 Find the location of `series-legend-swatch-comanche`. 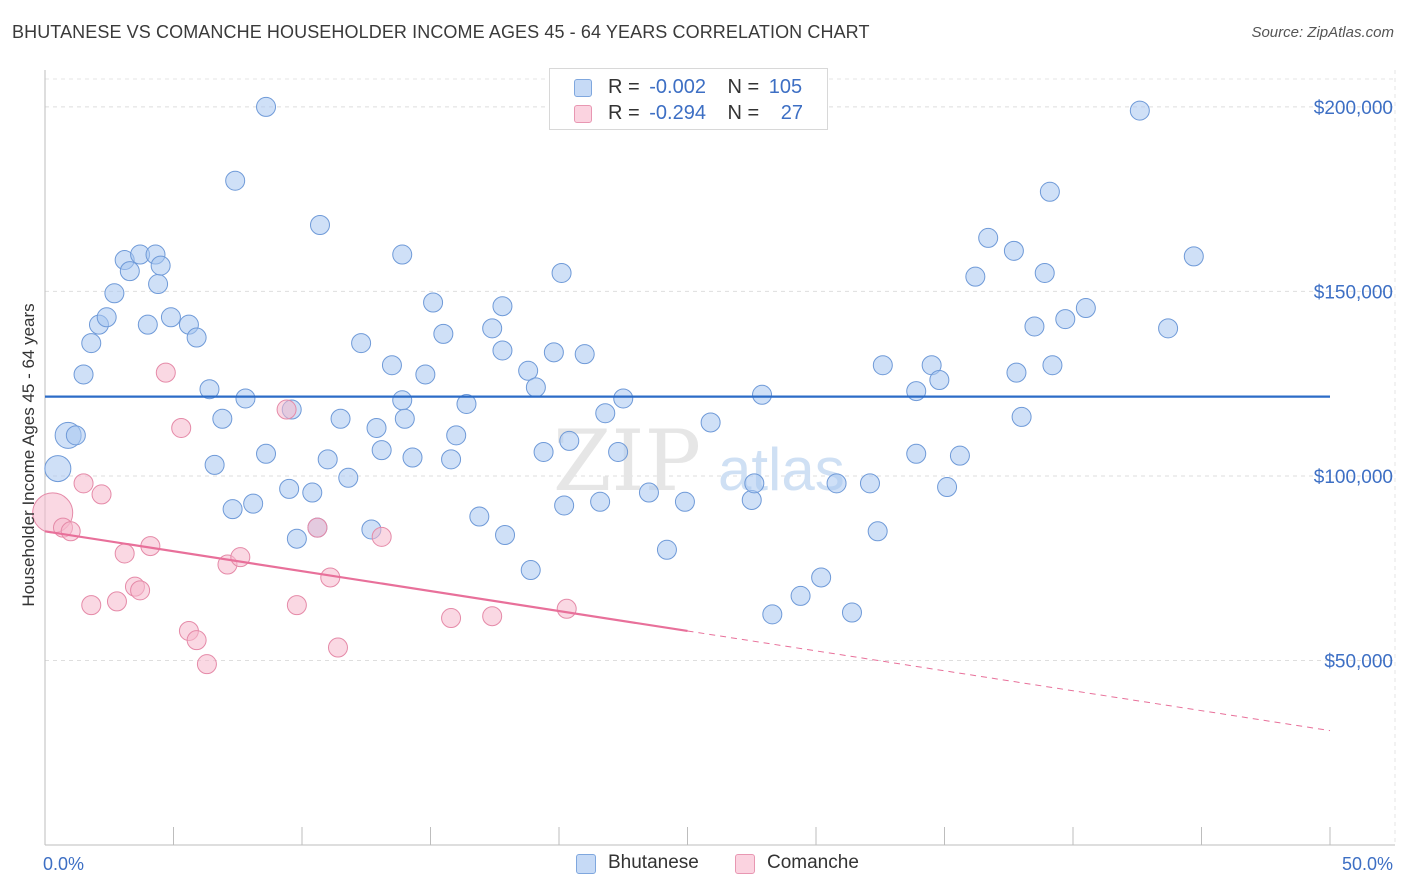

series-legend-swatch-comanche is located at coordinates (745, 864).